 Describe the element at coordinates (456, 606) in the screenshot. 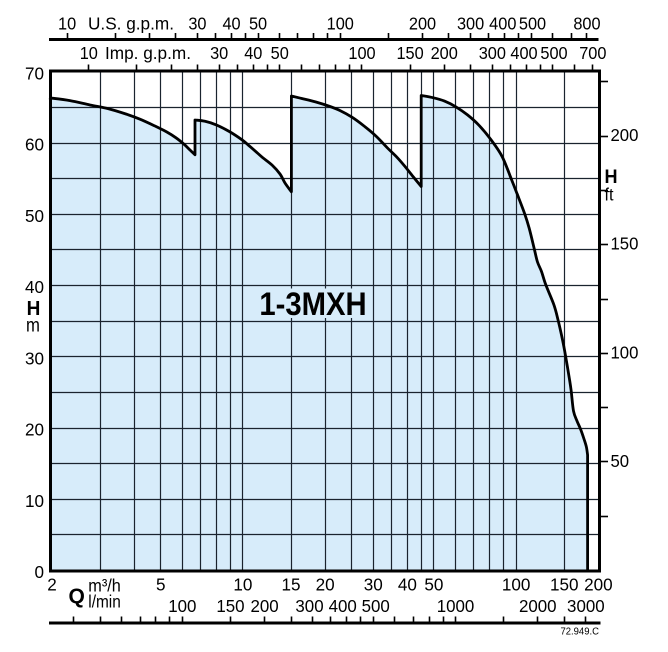

I see `svg-text: 1000` at that location.